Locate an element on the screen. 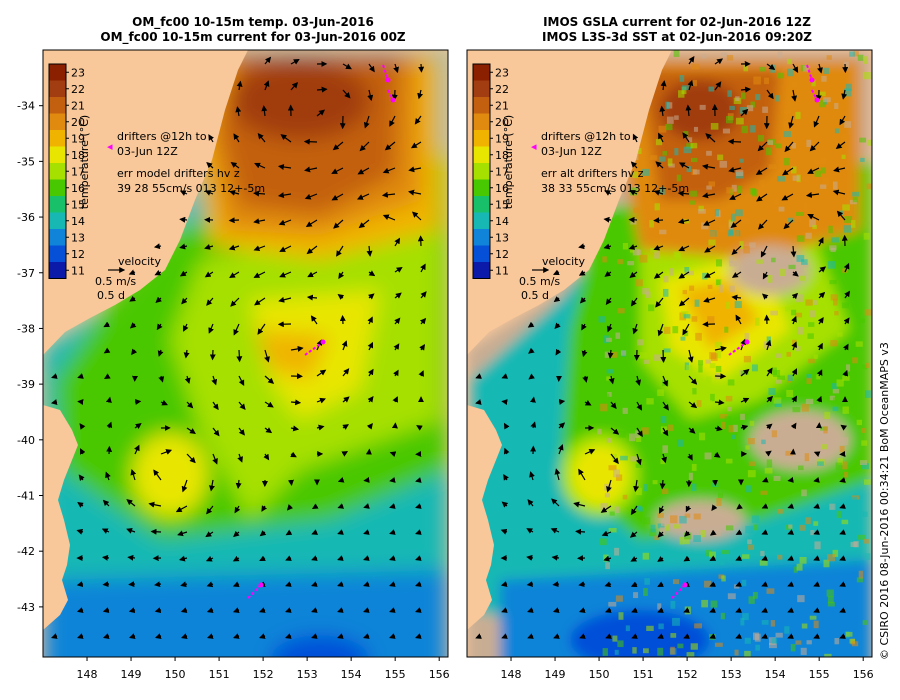 The image size is (900, 700). colorbar-tick-label: 21 is located at coordinates (78, 105).